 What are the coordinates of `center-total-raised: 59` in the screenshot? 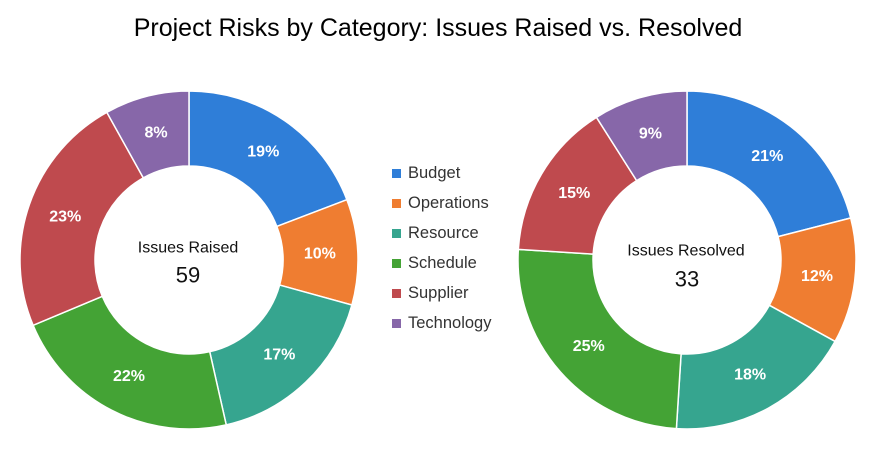 It's located at (188, 275).